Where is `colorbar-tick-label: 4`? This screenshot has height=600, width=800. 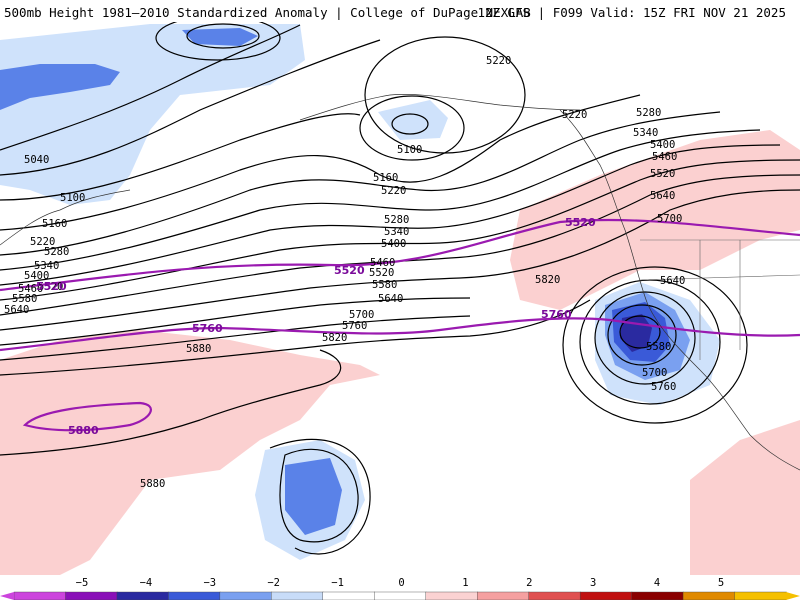
colorbar-tick-label: 4 is located at coordinates (657, 583).